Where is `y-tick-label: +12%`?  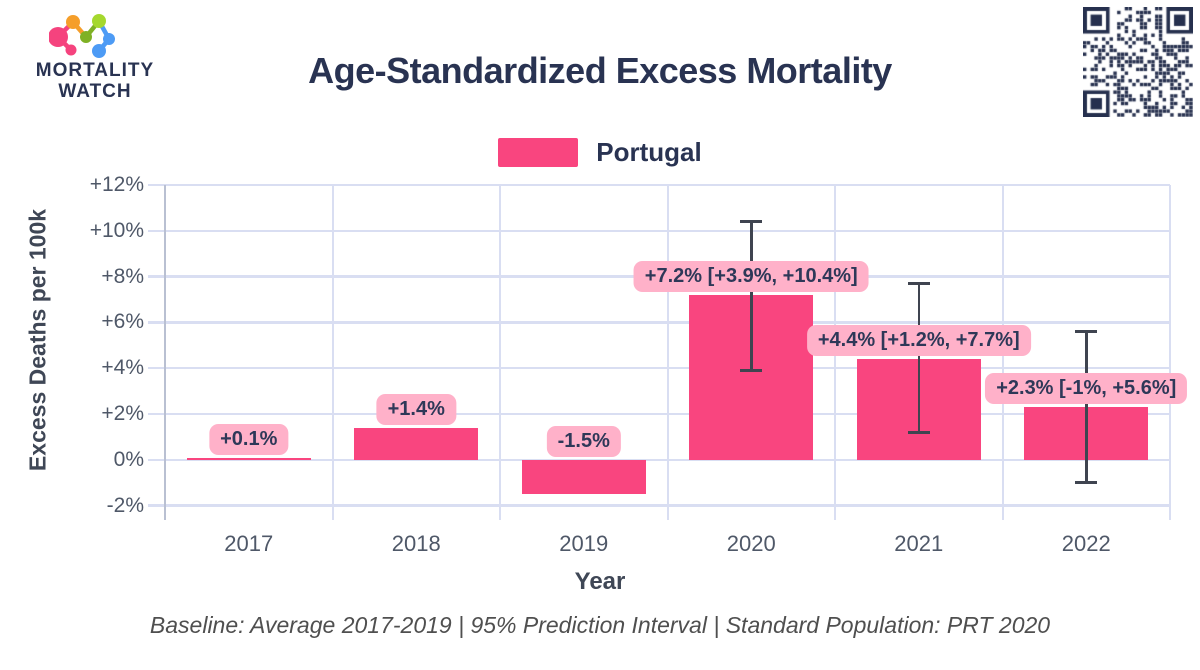 y-tick-label: +12% is located at coordinates (116, 184).